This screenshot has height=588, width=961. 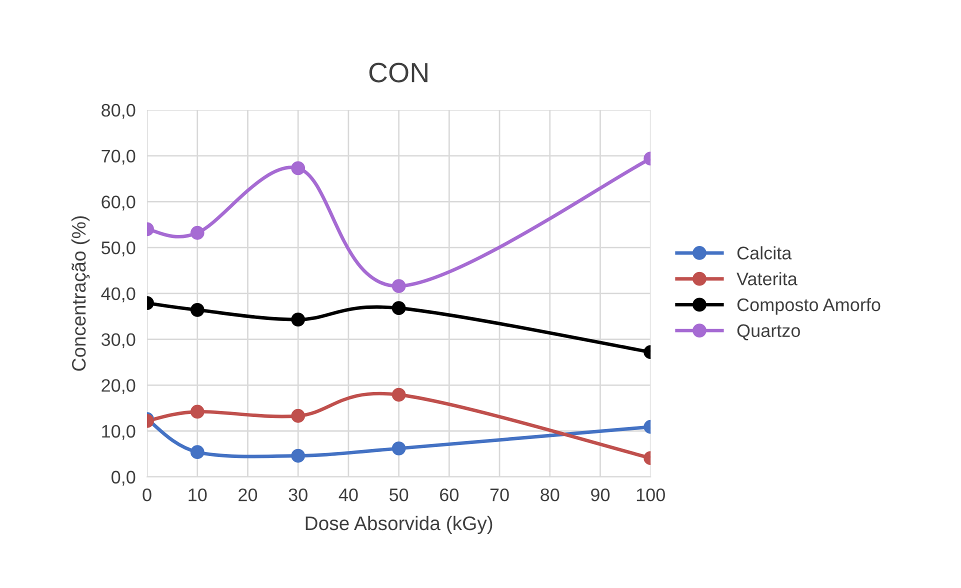 I want to click on legend-label: Composto Amorfo, so click(x=808, y=306).